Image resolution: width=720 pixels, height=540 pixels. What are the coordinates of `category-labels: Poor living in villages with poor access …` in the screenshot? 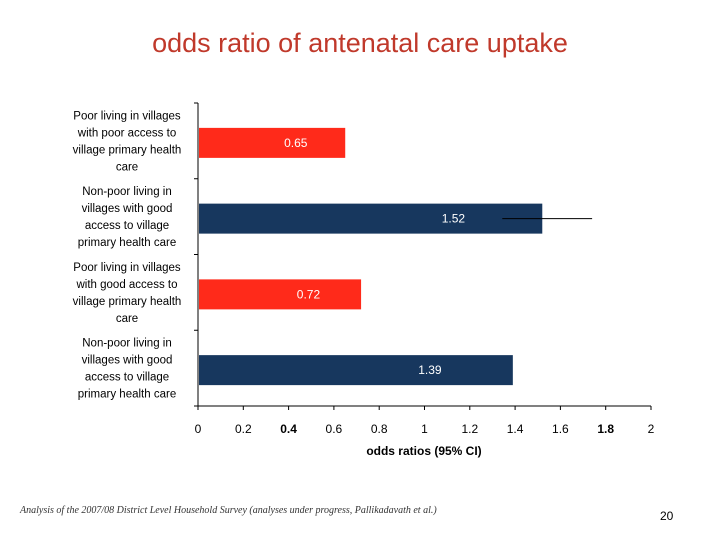 It's located at (127, 255).